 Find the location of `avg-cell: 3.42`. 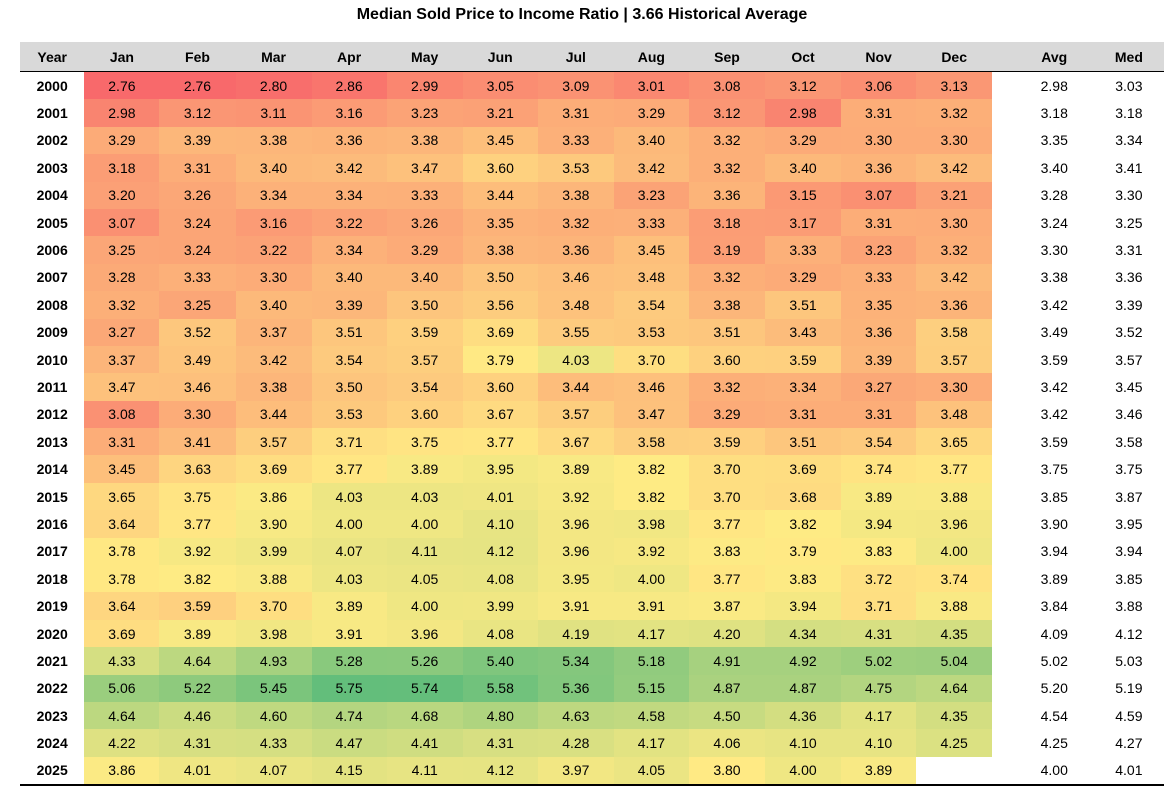

avg-cell: 3.42 is located at coordinates (1054, 305).